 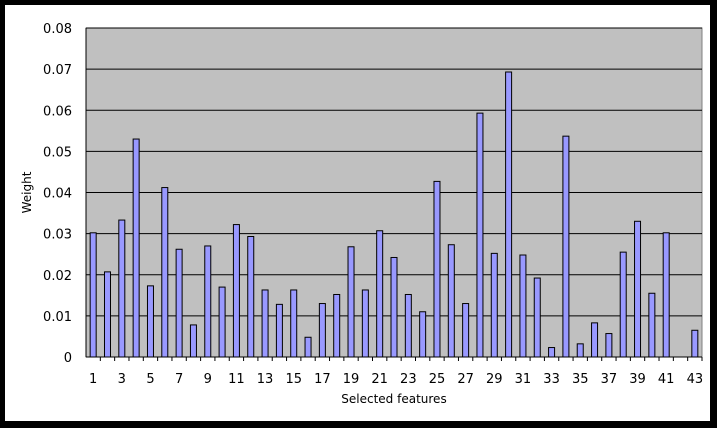 What do you see at coordinates (551, 379) in the screenshot?
I see `x-tick-label: 33` at bounding box center [551, 379].